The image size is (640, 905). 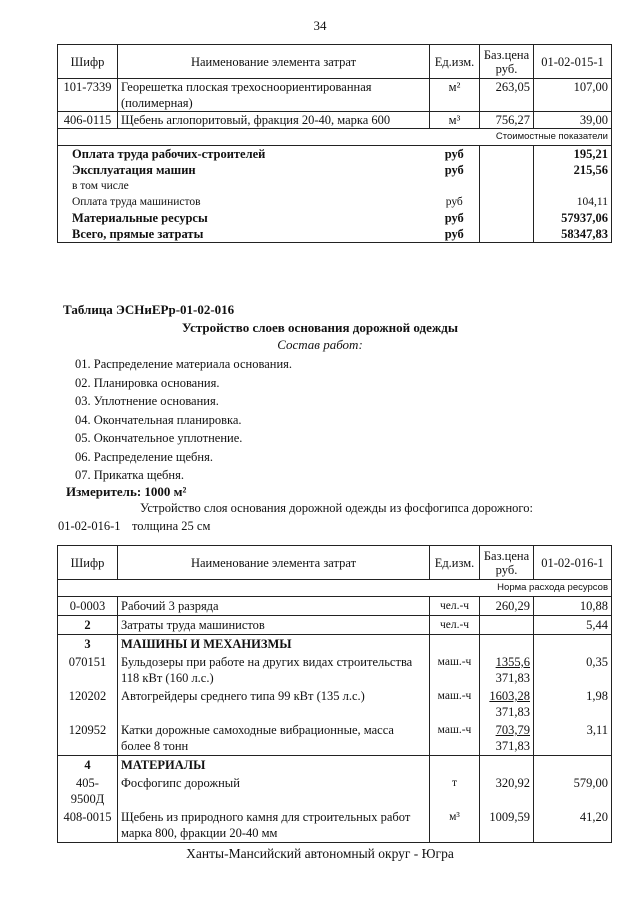 I want to click on resource-row: 0-0003 Рабочий 3 разряда чел.-ч 260,29 10,88, so click(x=334, y=606).